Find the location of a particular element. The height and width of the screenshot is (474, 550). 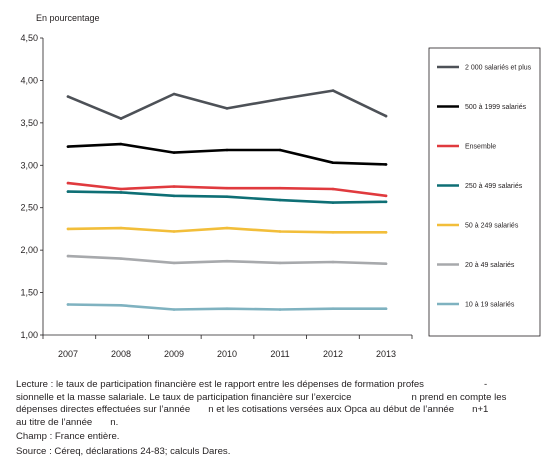

x-tick-label: 2010 is located at coordinates (227, 354).